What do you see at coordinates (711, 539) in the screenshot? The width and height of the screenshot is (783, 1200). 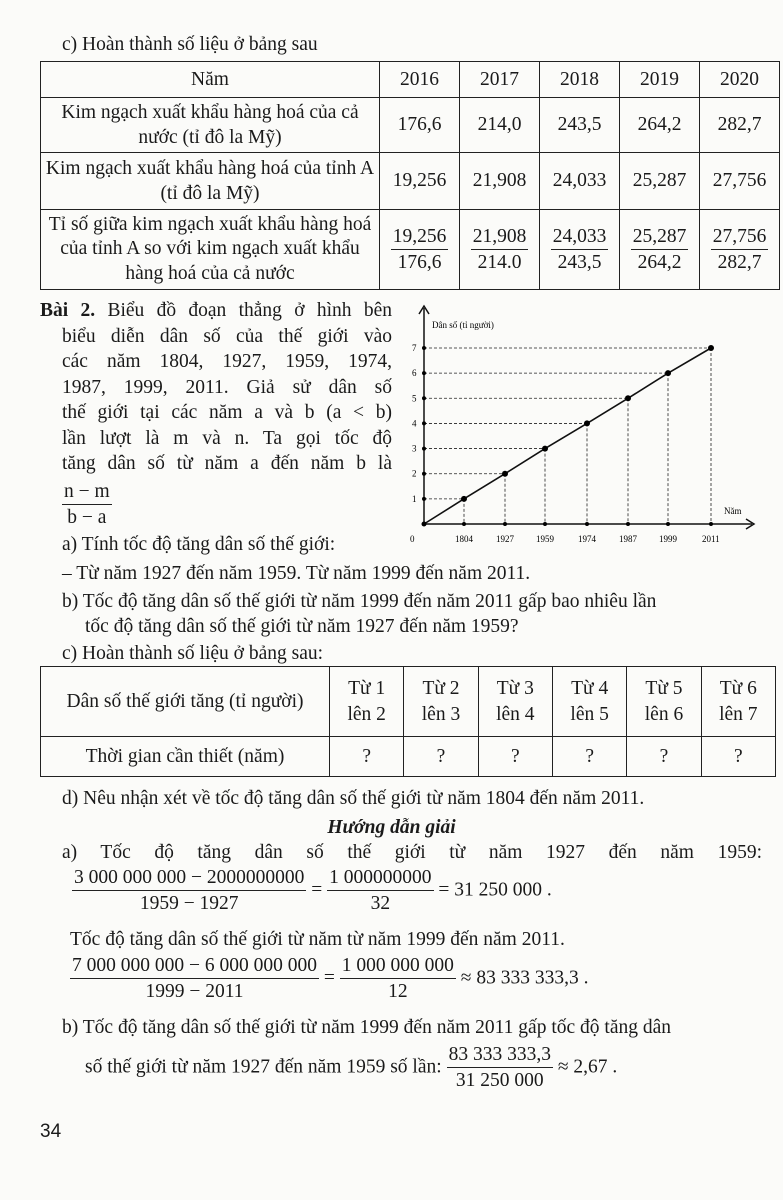 I see `x-tick-label: 2011` at bounding box center [711, 539].